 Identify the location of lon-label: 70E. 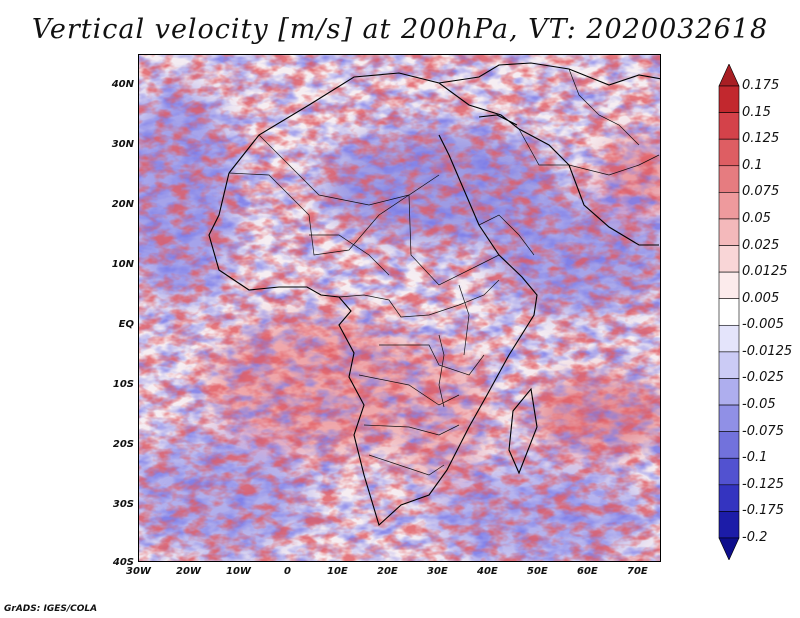
(637, 571).